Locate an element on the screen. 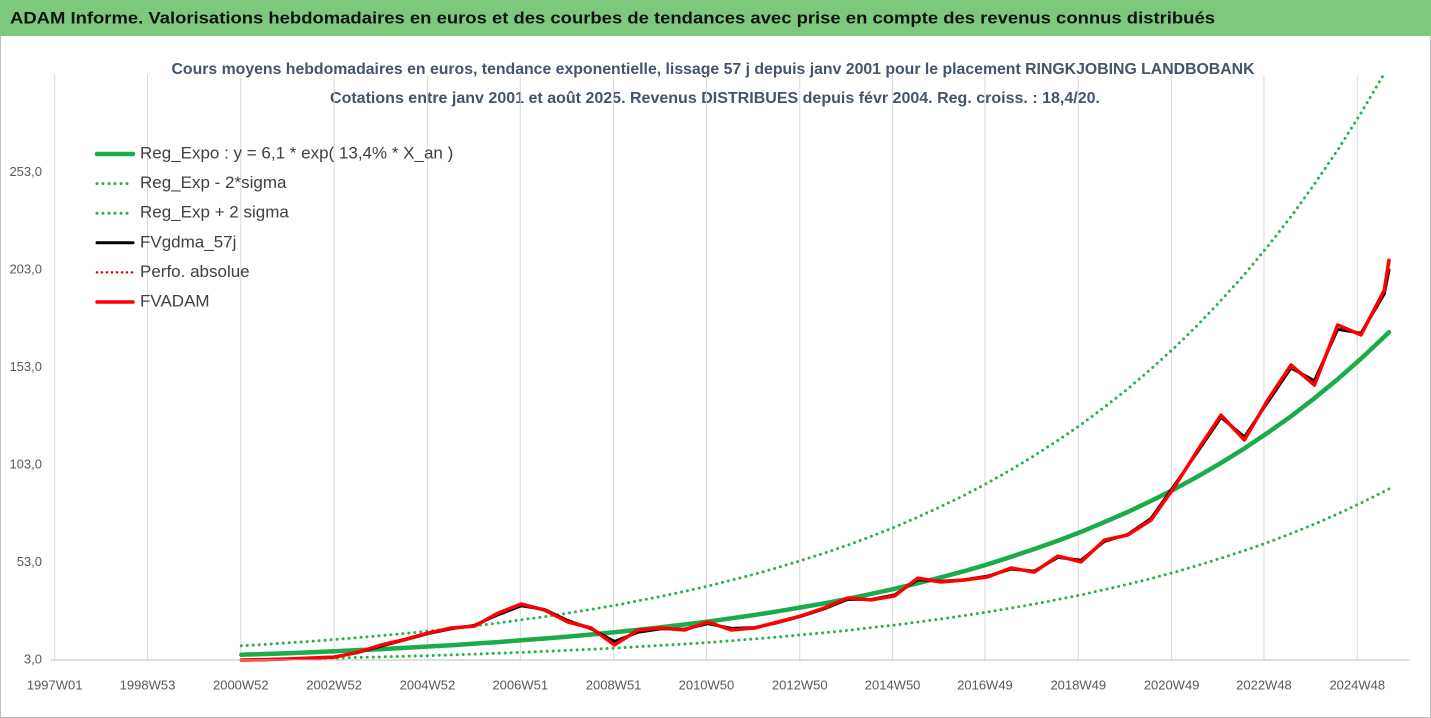 The image size is (1431, 718). y-tick-label: 203,0 is located at coordinates (25, 268).